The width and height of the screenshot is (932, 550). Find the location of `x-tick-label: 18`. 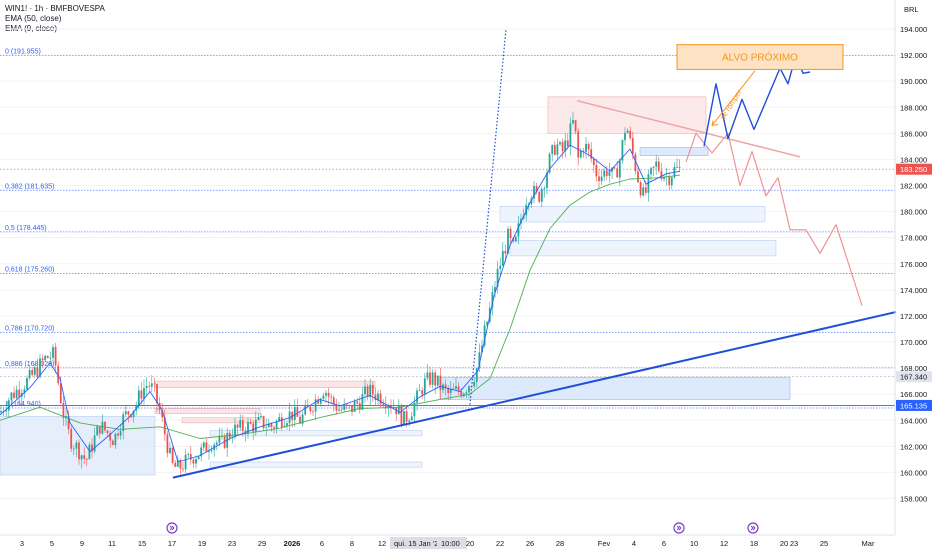

x-tick-label: 18 is located at coordinates (754, 543).